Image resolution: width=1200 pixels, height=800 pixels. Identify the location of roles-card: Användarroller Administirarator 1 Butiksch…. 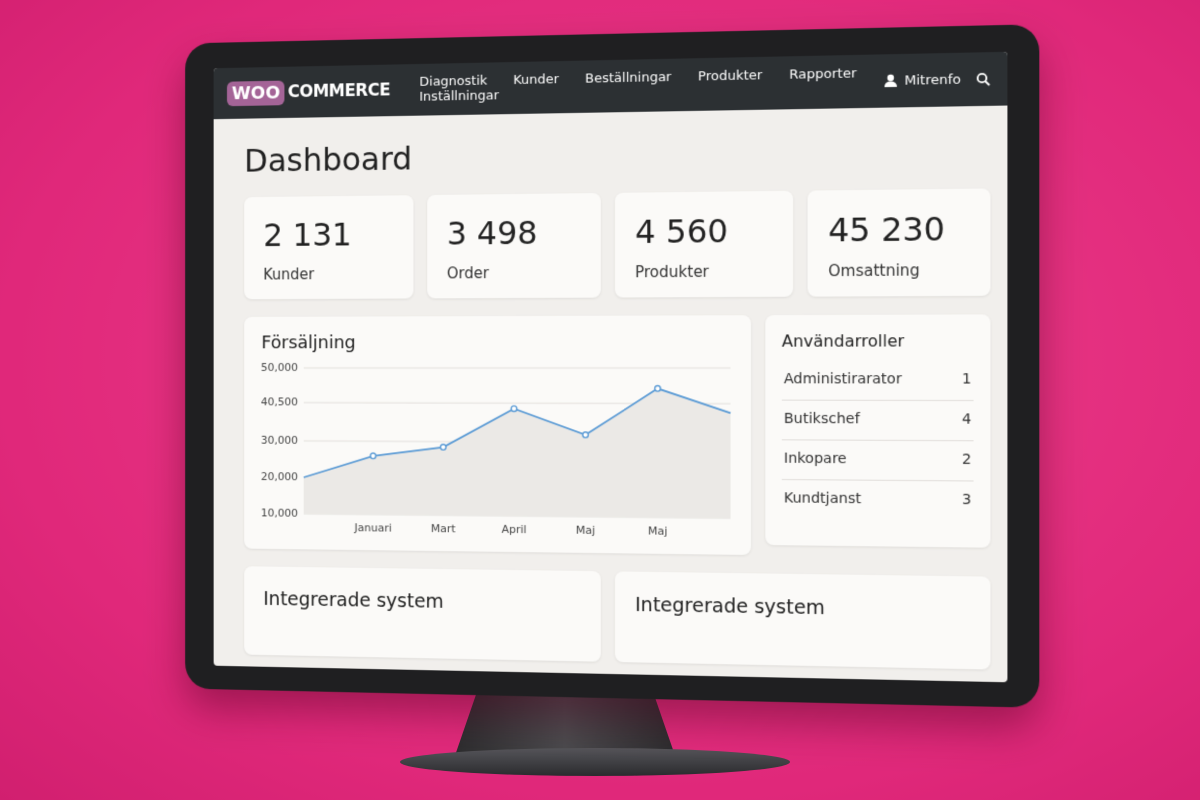
(878, 431).